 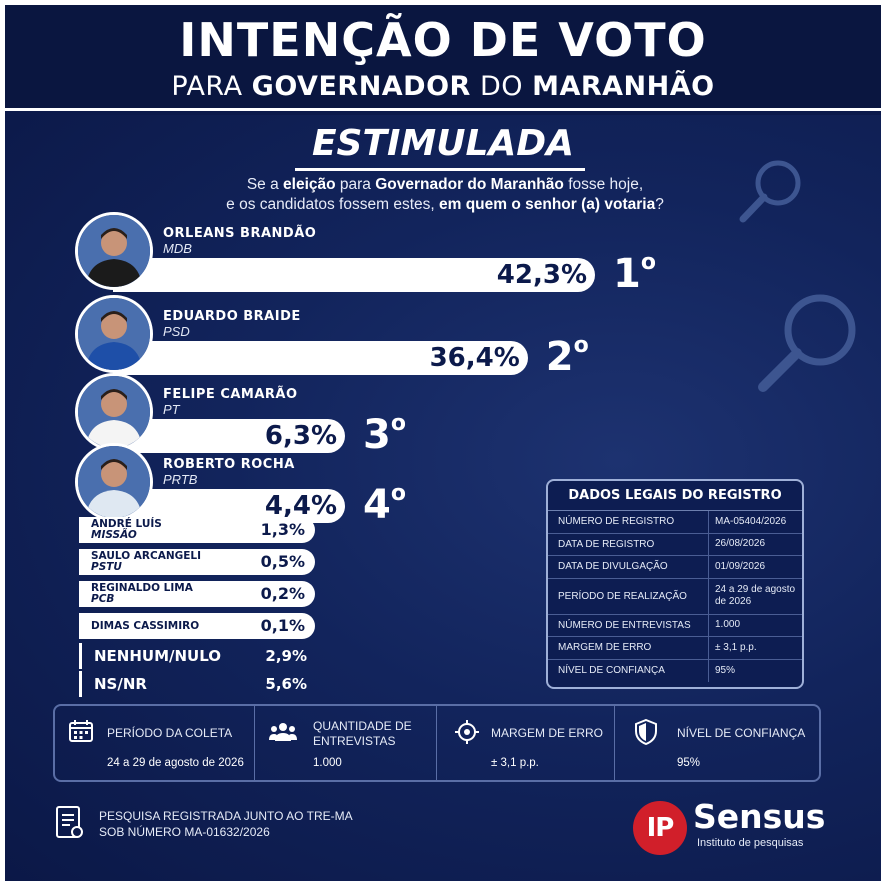 What do you see at coordinates (616, 522) in the screenshot?
I see `row-key: NÚMERO DE REGISTRO` at bounding box center [616, 522].